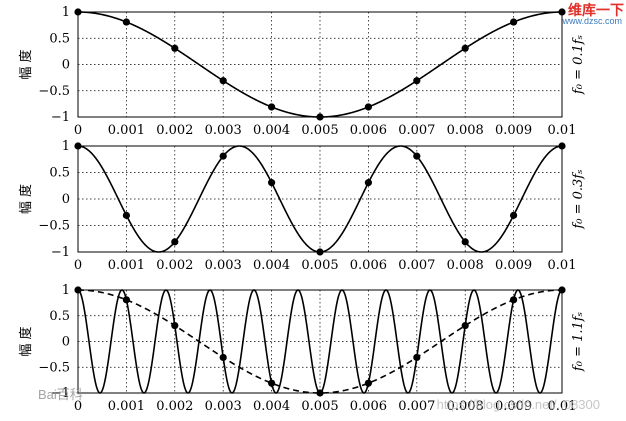 Image resolution: width=626 pixels, height=421 pixels. I want to click on site-url-watermark: www.dzsc.com, so click(592, 21).